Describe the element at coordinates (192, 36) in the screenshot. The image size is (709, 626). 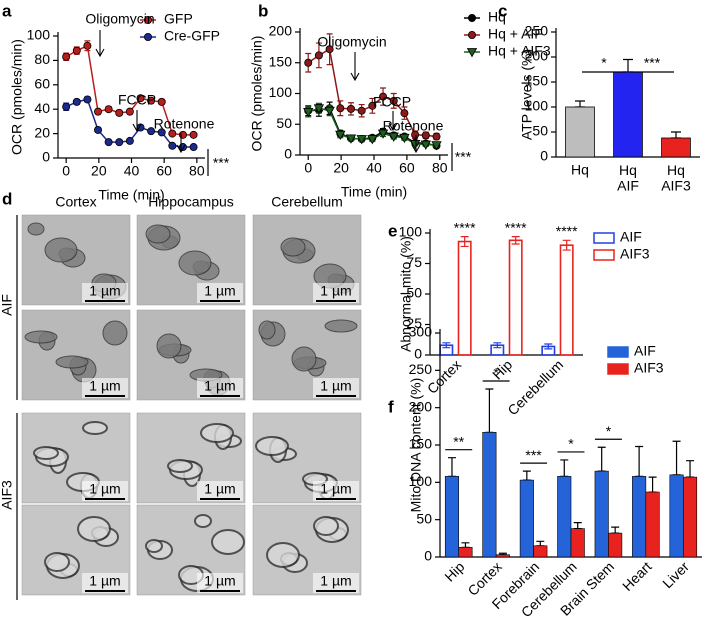
I see `legend-label: Cre-GFP` at that location.